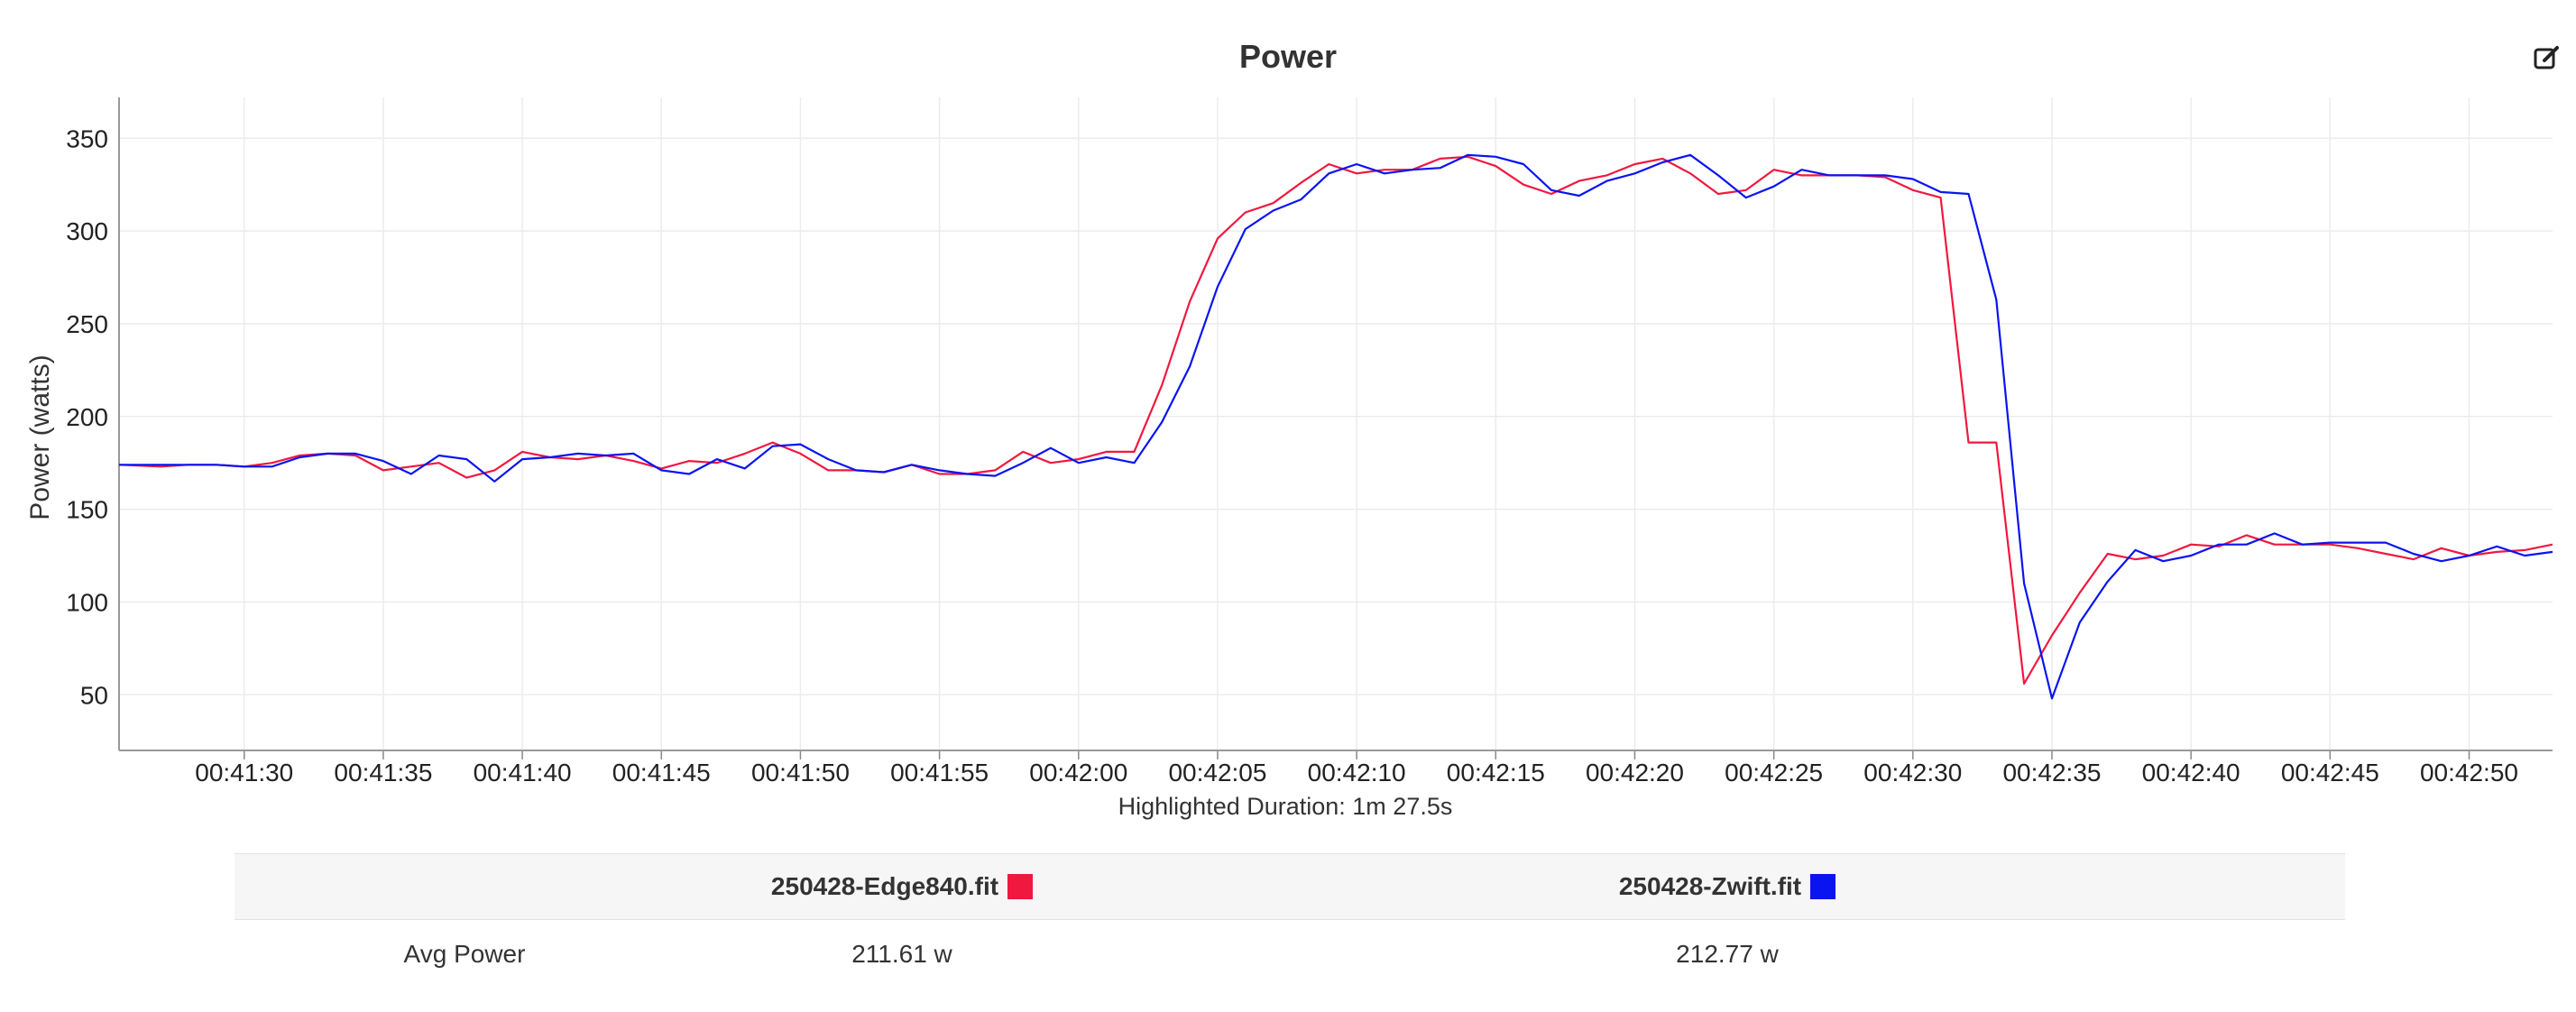 This screenshot has width=2576, height=1012. Describe the element at coordinates (884, 886) in the screenshot. I see `file-name-edge840: 250428-Edge840.fit` at that location.